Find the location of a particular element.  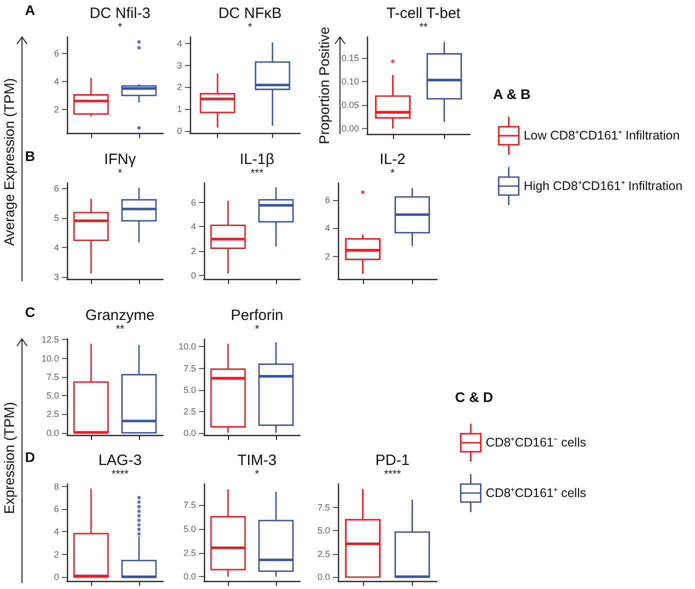

y-tick-label: 0.10 is located at coordinates (350, 81).